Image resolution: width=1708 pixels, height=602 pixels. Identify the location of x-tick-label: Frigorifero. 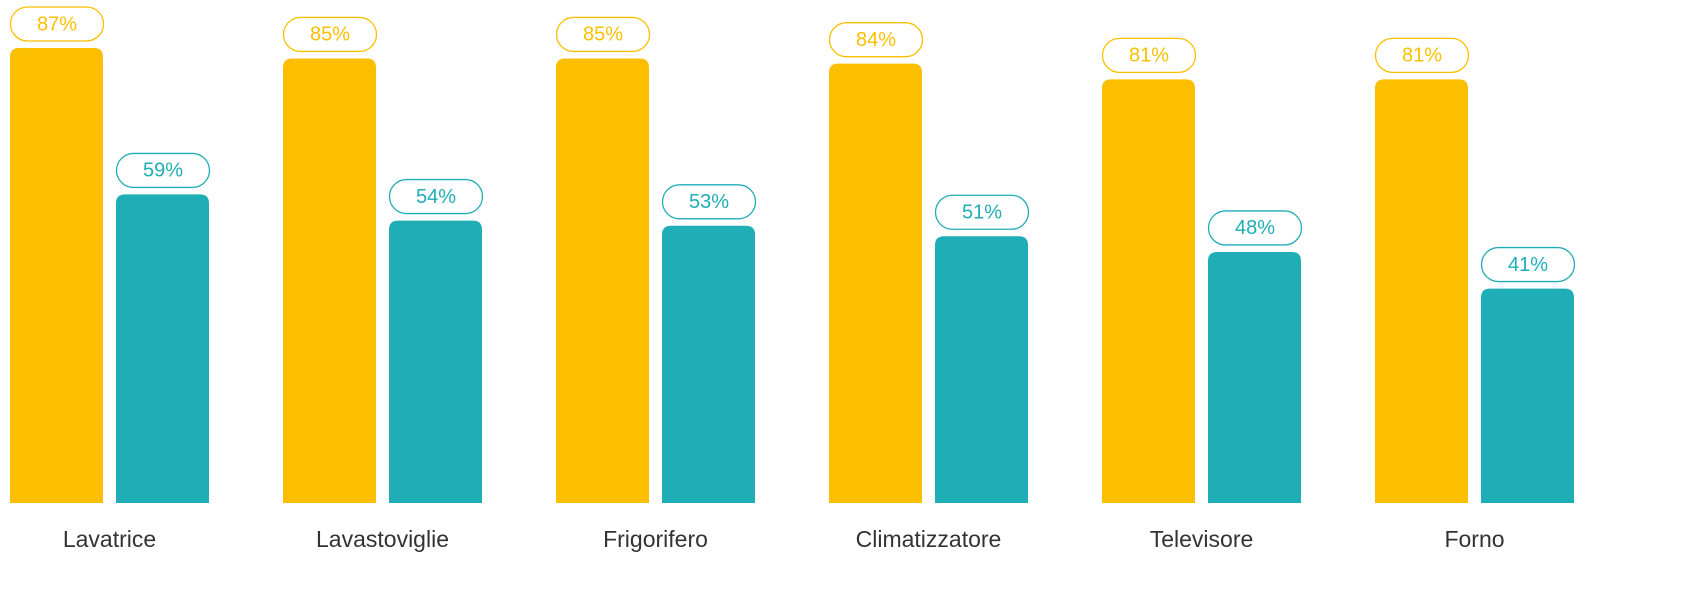
(655, 539).